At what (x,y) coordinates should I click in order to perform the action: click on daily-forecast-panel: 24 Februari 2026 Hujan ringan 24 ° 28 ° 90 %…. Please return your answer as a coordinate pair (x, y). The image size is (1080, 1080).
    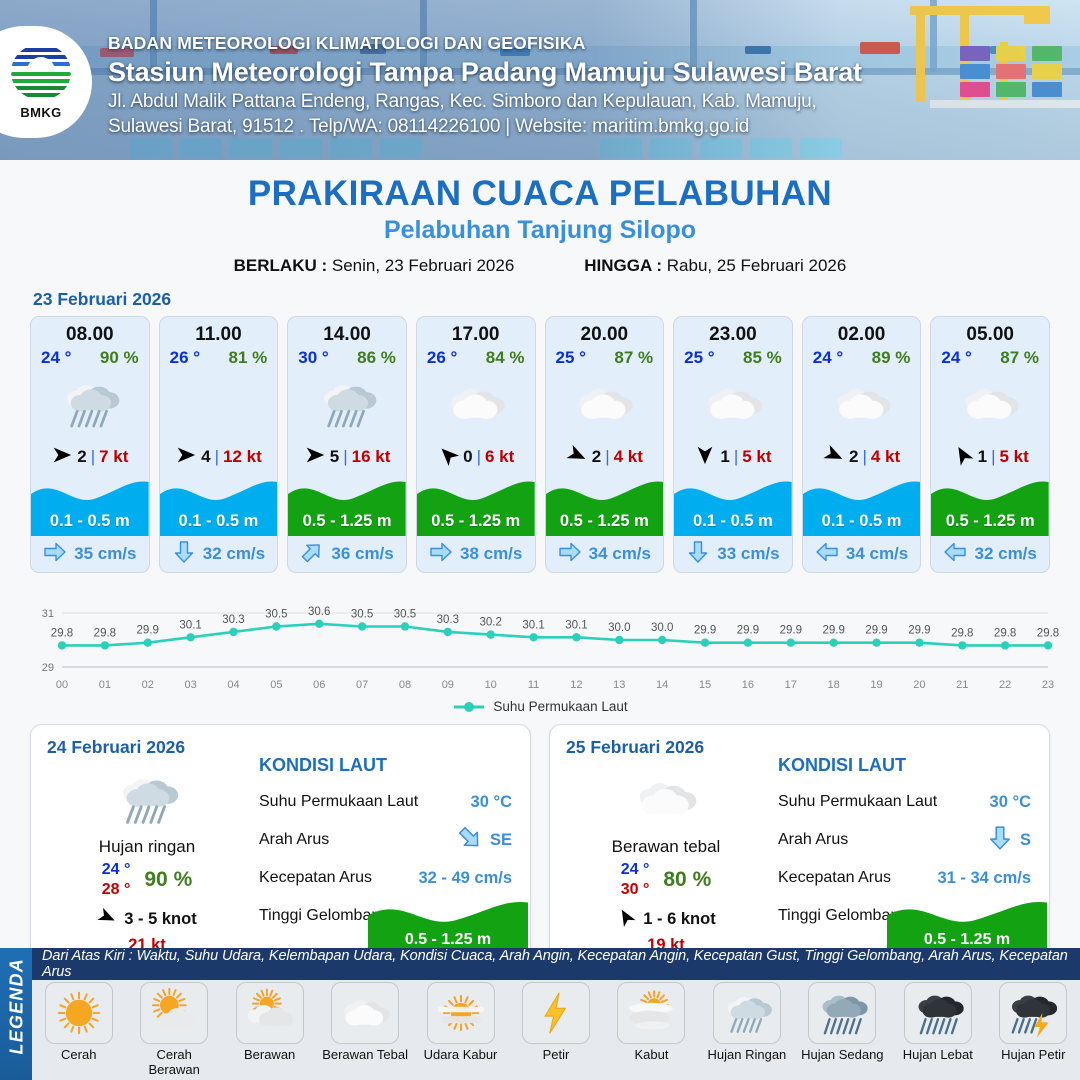
    Looking at the image, I should click on (280, 845).